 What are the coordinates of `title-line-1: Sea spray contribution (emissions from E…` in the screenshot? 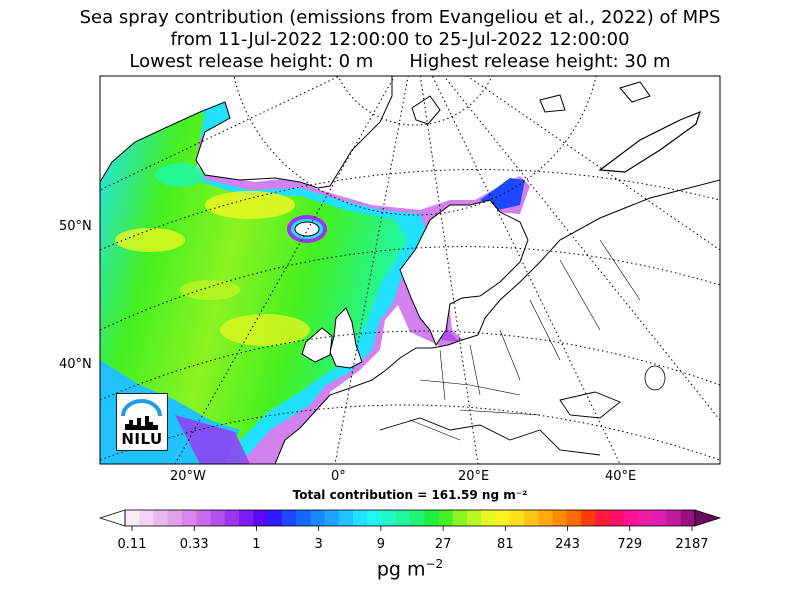 It's located at (400, 17).